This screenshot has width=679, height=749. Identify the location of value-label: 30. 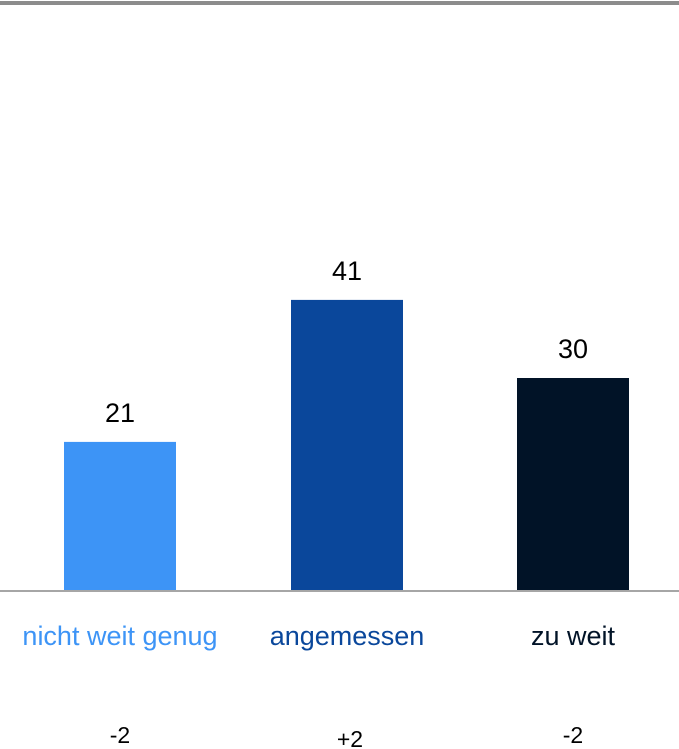
(573, 349).